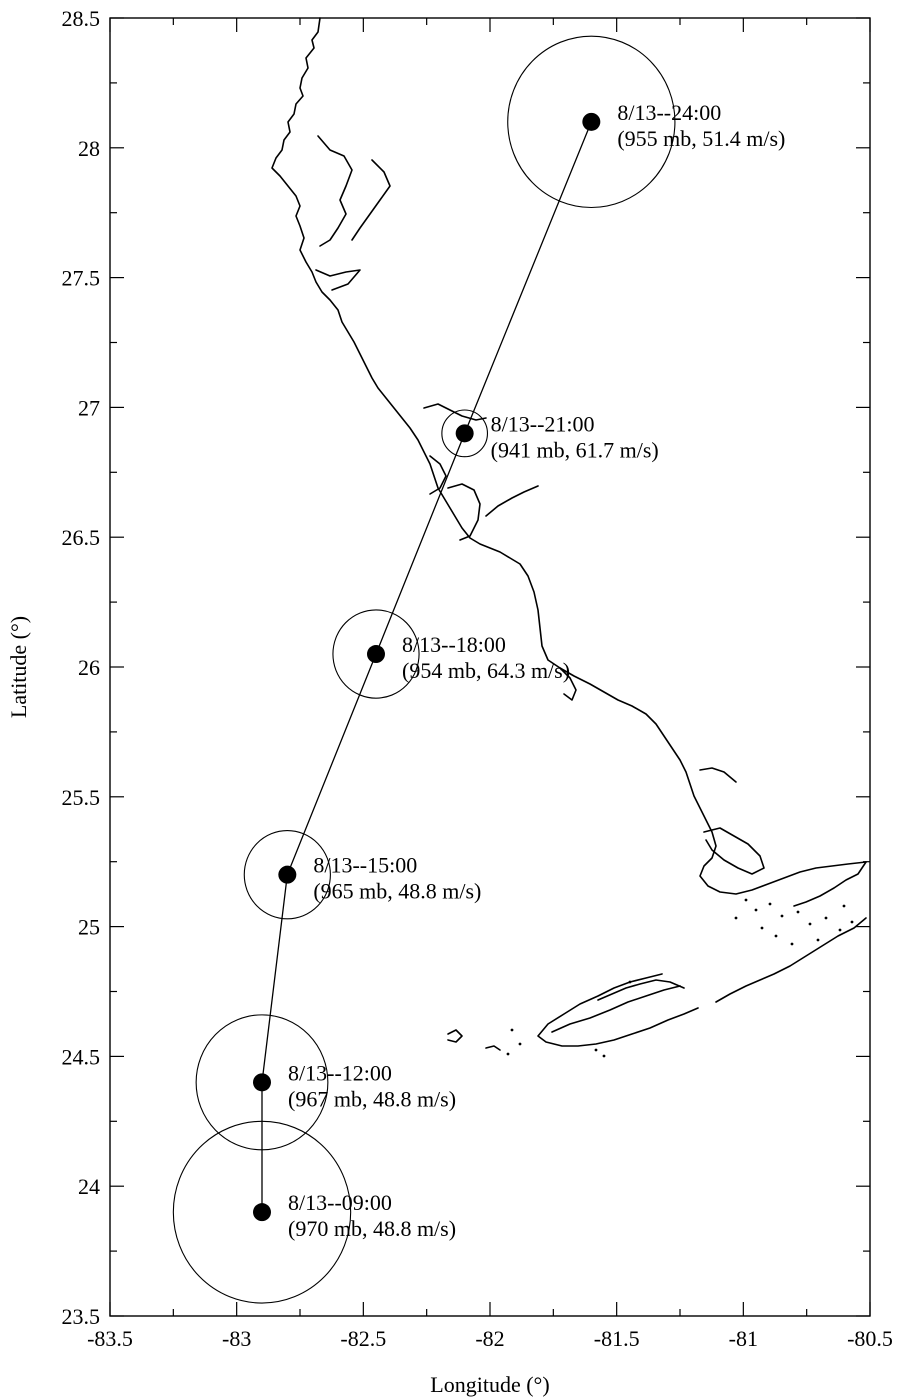 The width and height of the screenshot is (904, 1400). I want to click on y-tick-label: 24, so click(89, 1186).